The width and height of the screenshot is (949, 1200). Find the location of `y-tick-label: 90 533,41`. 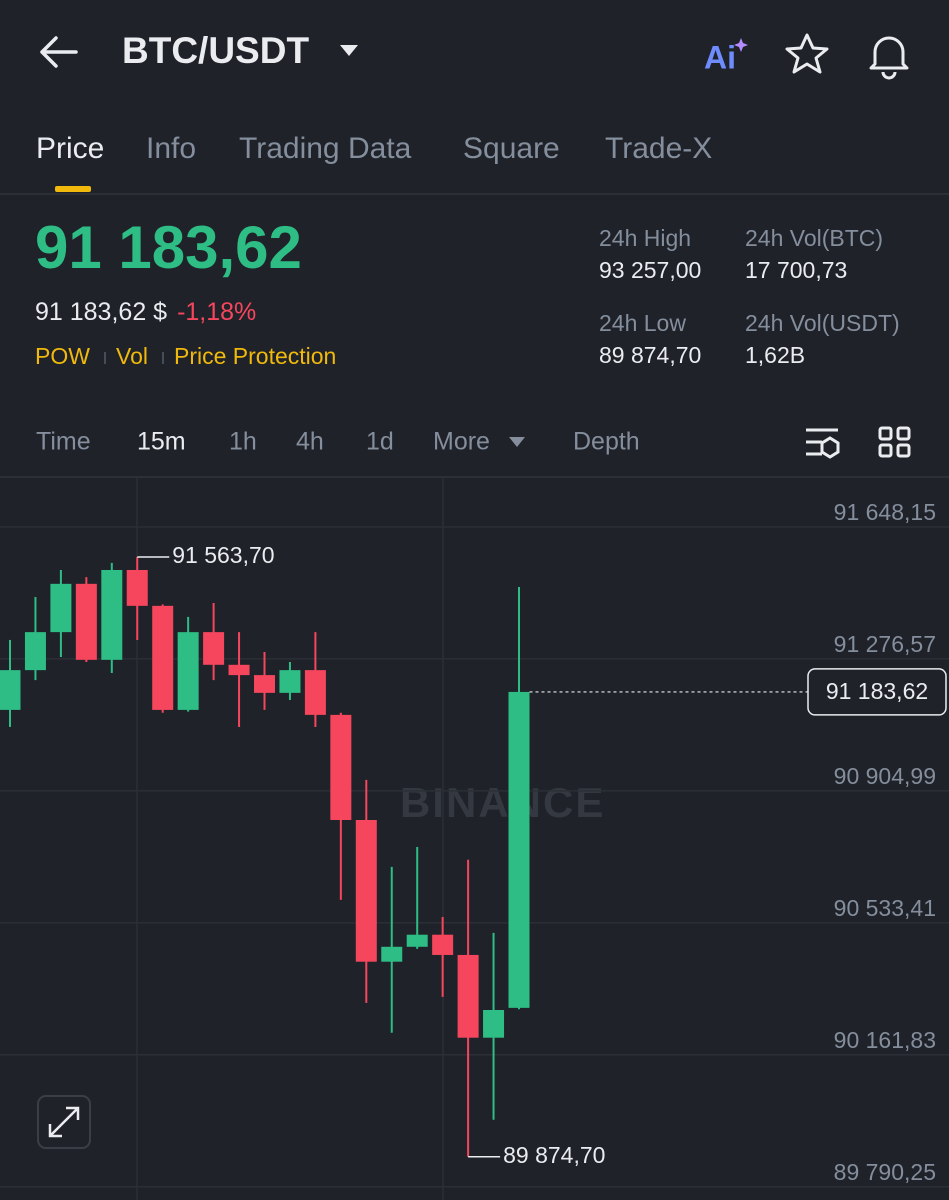

y-tick-label: 90 533,41 is located at coordinates (885, 908).